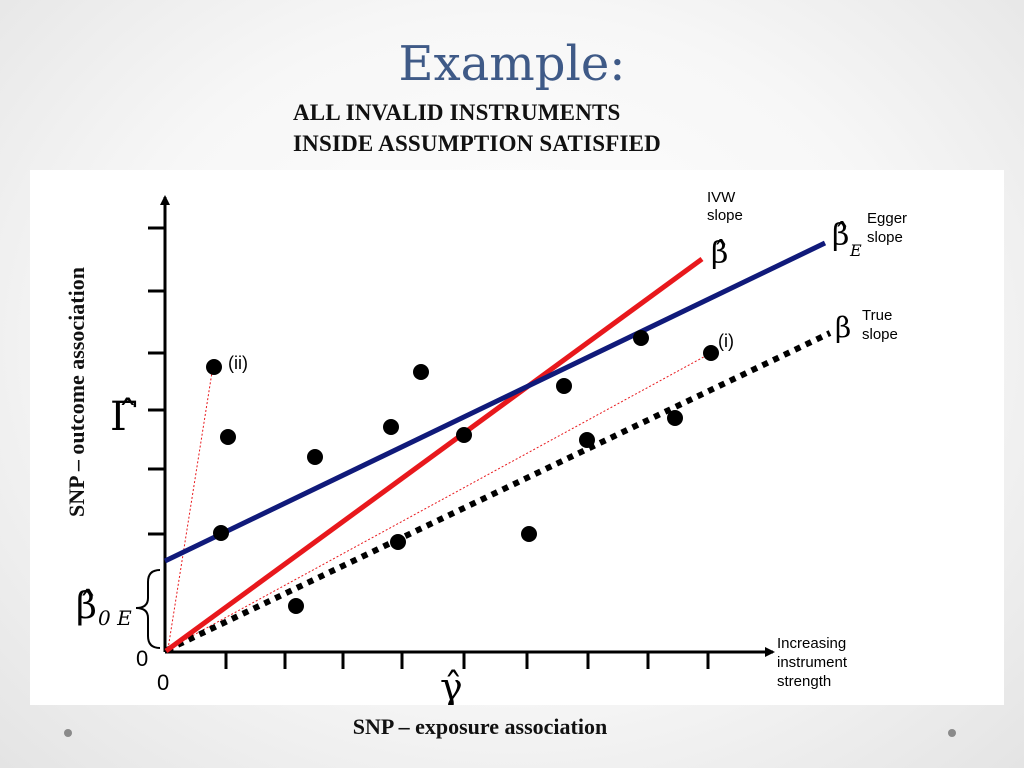 This screenshot has height=768, width=1024. Describe the element at coordinates (843, 327) in the screenshot. I see `true-beta-symbol: β` at that location.